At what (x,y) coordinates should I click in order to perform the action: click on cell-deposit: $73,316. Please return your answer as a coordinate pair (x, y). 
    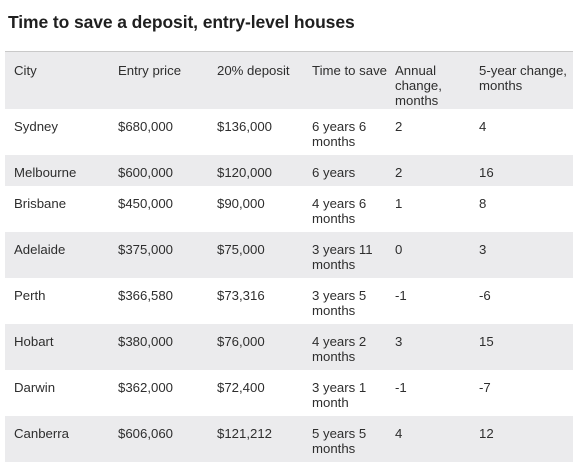
    Looking at the image, I should click on (241, 295).